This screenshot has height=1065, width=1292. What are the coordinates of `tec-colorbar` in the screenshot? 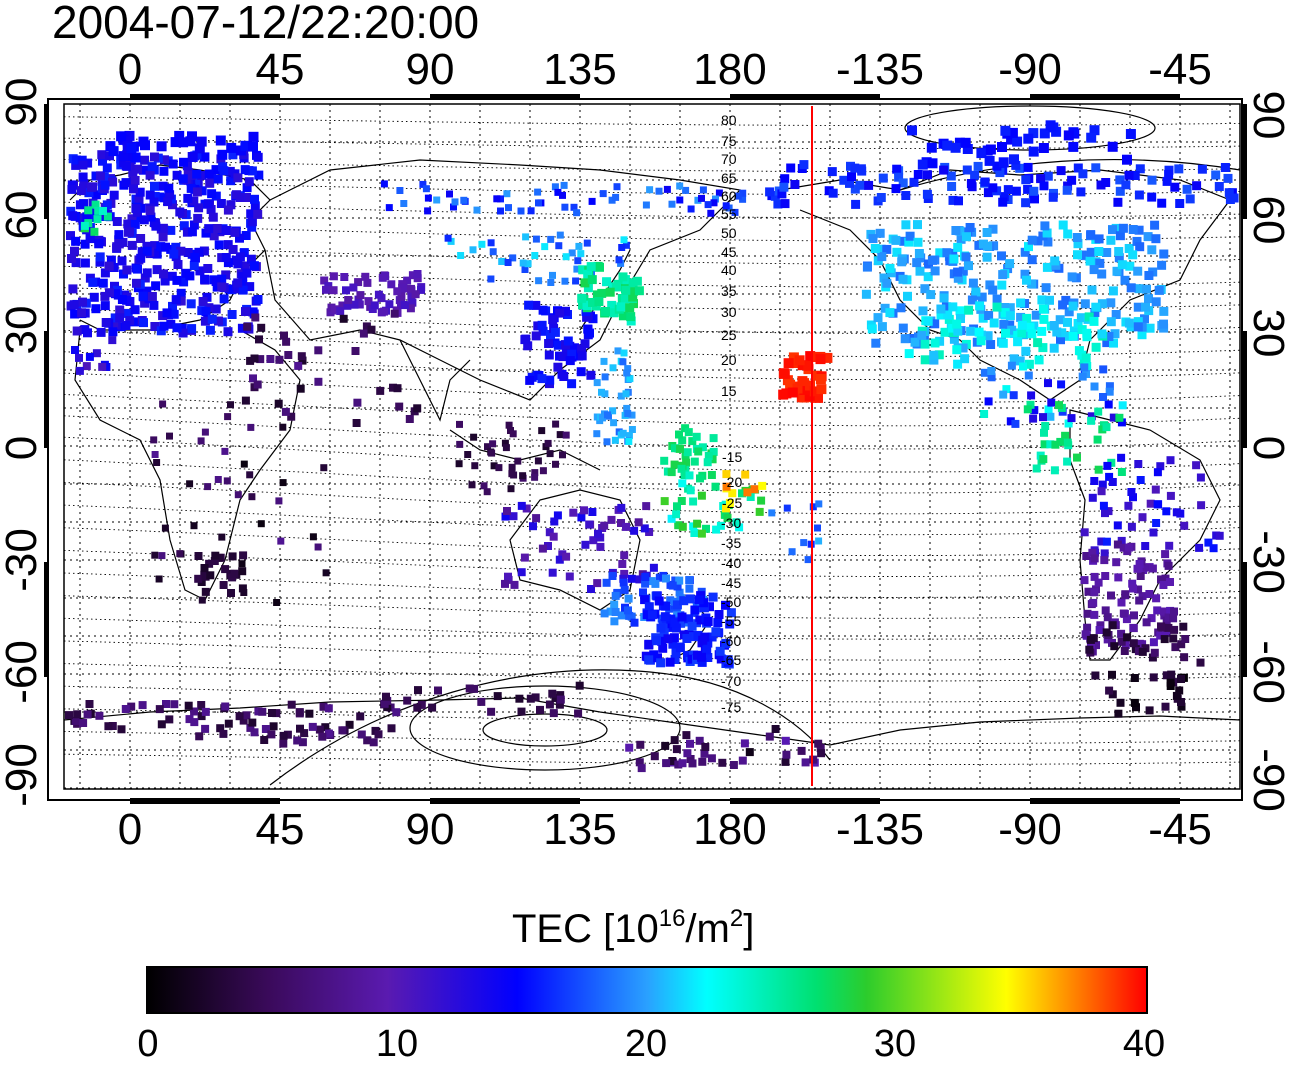 It's located at (647, 990).